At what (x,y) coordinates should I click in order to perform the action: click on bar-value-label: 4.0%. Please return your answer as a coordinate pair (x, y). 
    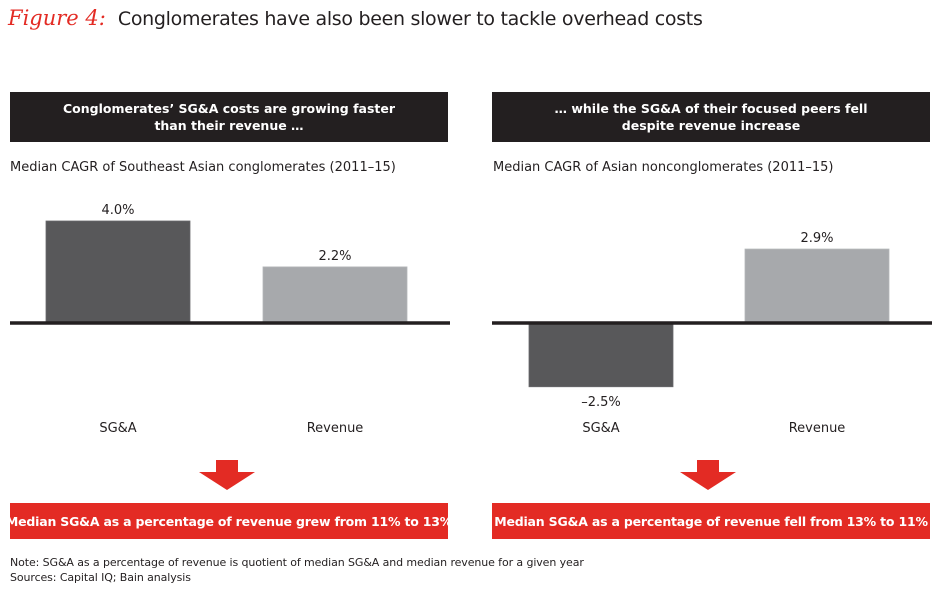
    Looking at the image, I should click on (117, 210).